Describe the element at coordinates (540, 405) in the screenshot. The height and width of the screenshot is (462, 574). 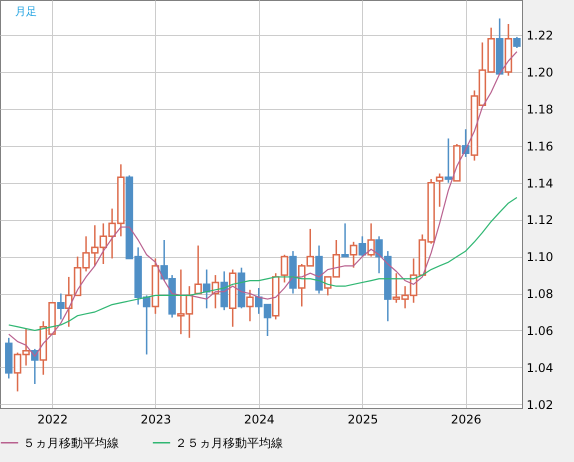
I see `y-tick-label: 1.02` at that location.